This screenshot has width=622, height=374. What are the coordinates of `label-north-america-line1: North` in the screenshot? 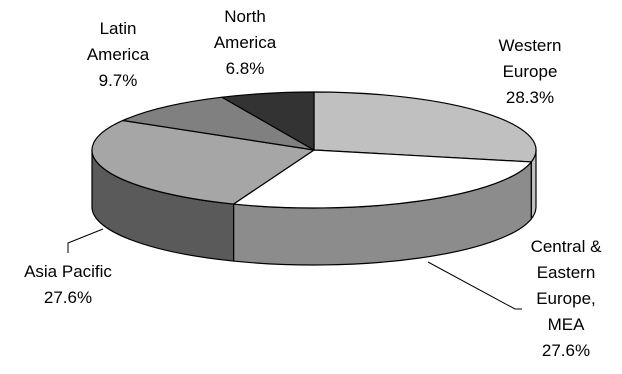 It's located at (245, 16).